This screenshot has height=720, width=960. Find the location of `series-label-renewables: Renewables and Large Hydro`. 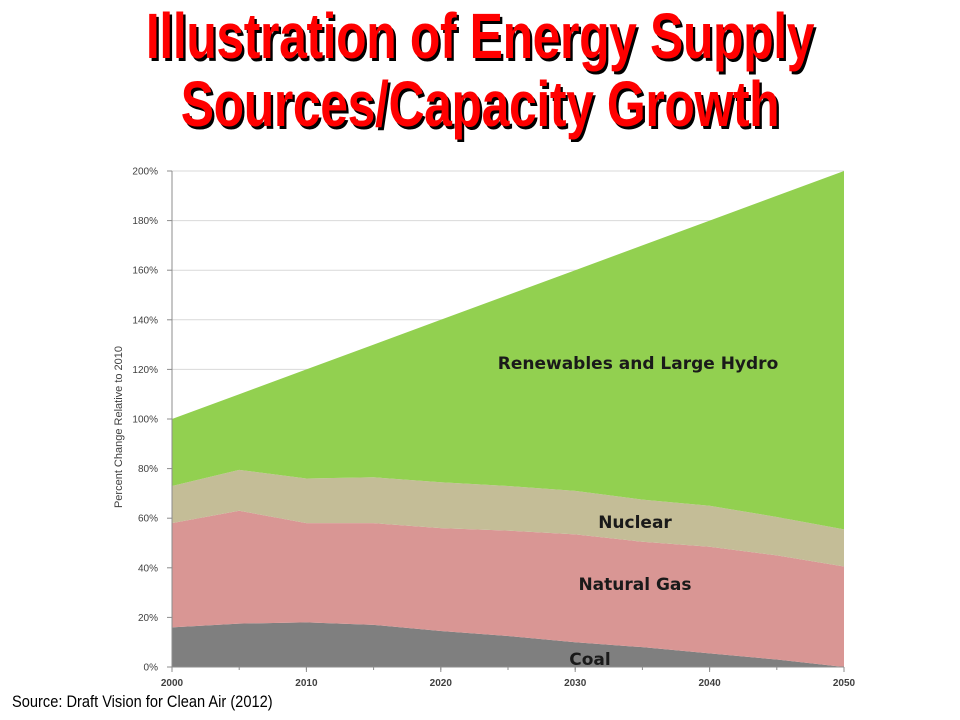

series-label-renewables: Renewables and Large Hydro is located at coordinates (638, 364).